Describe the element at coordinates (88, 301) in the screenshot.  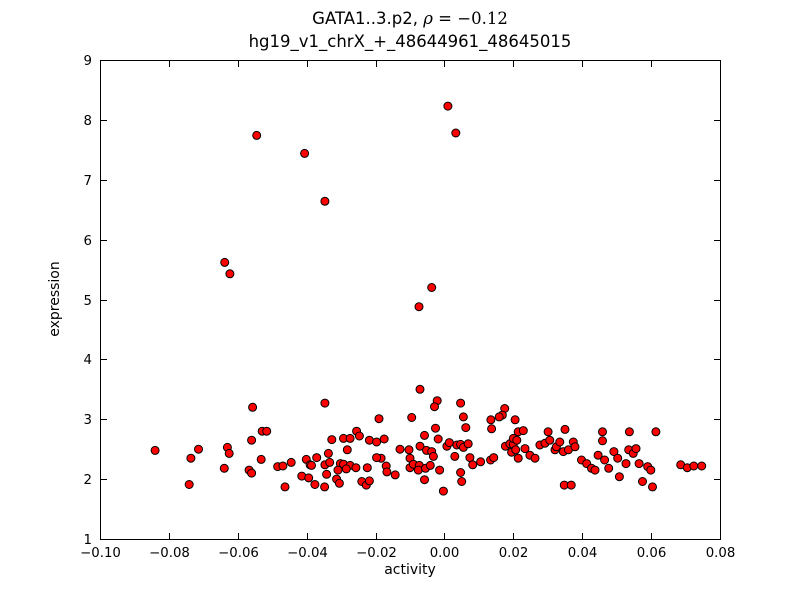
I see `y-tick-label: 5` at that location.